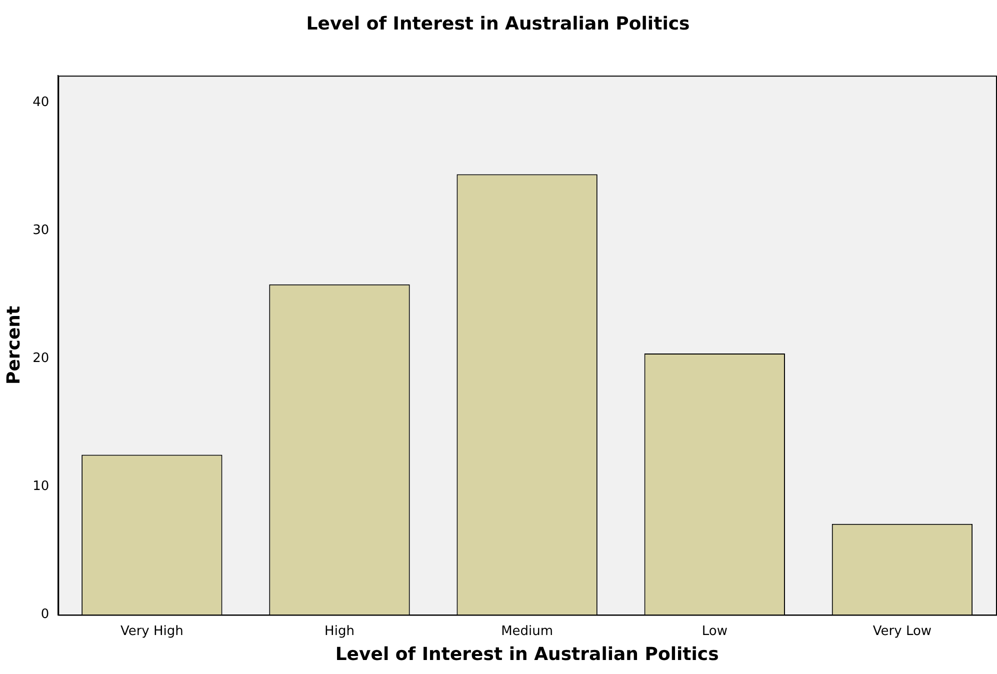 The height and width of the screenshot is (674, 997). Describe the element at coordinates (13, 345) in the screenshot. I see `y-axis-title: Percent` at that location.